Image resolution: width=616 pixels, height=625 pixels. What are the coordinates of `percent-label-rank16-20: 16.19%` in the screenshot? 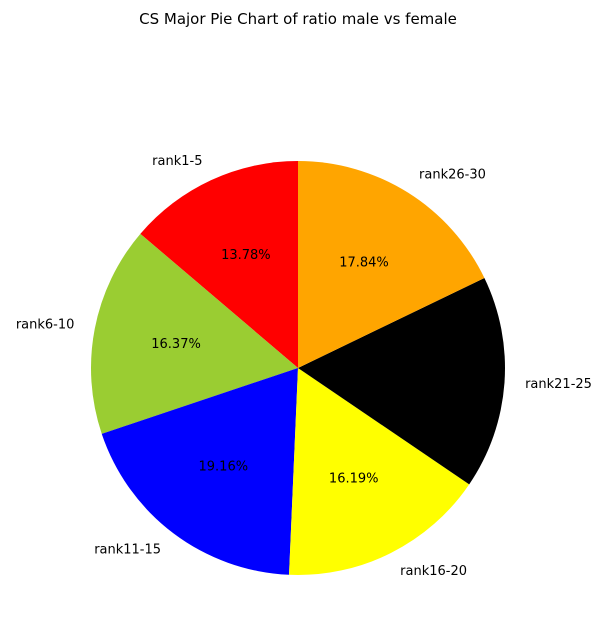 It's located at (354, 478).